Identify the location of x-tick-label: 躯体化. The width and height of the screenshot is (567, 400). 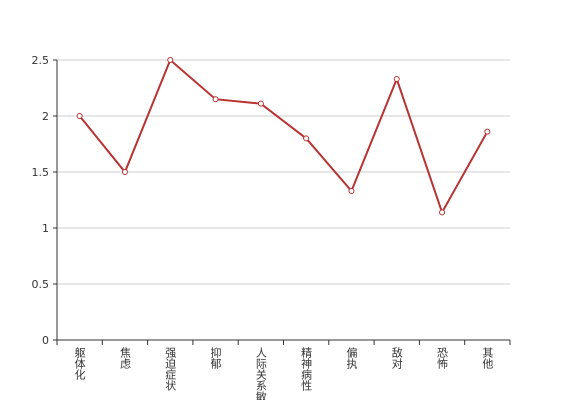
(79, 364).